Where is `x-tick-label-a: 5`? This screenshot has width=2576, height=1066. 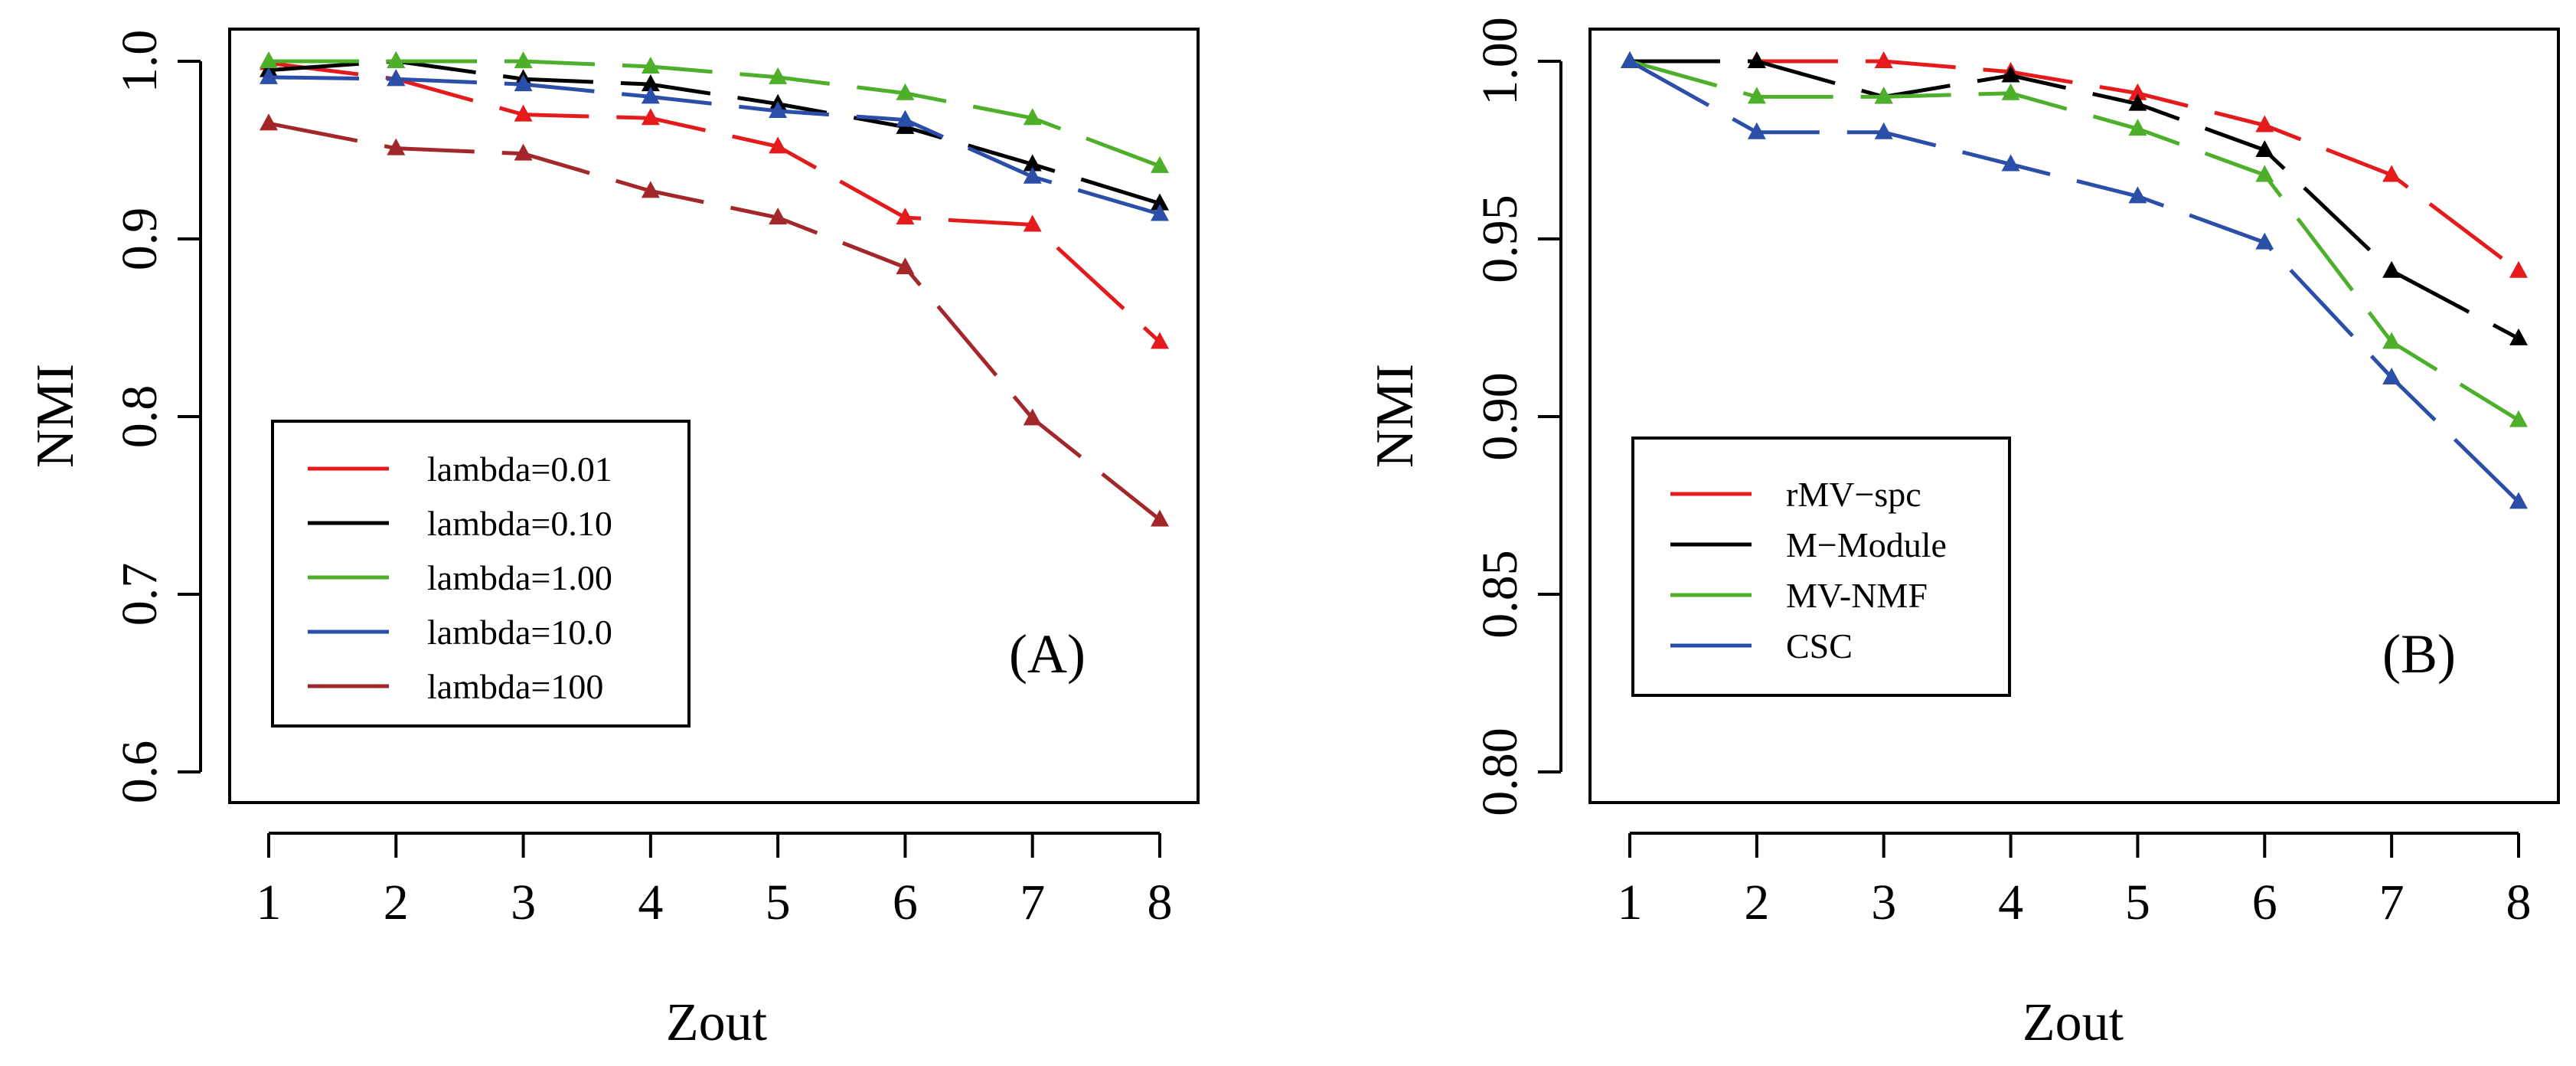
x-tick-label-a: 5 is located at coordinates (778, 902).